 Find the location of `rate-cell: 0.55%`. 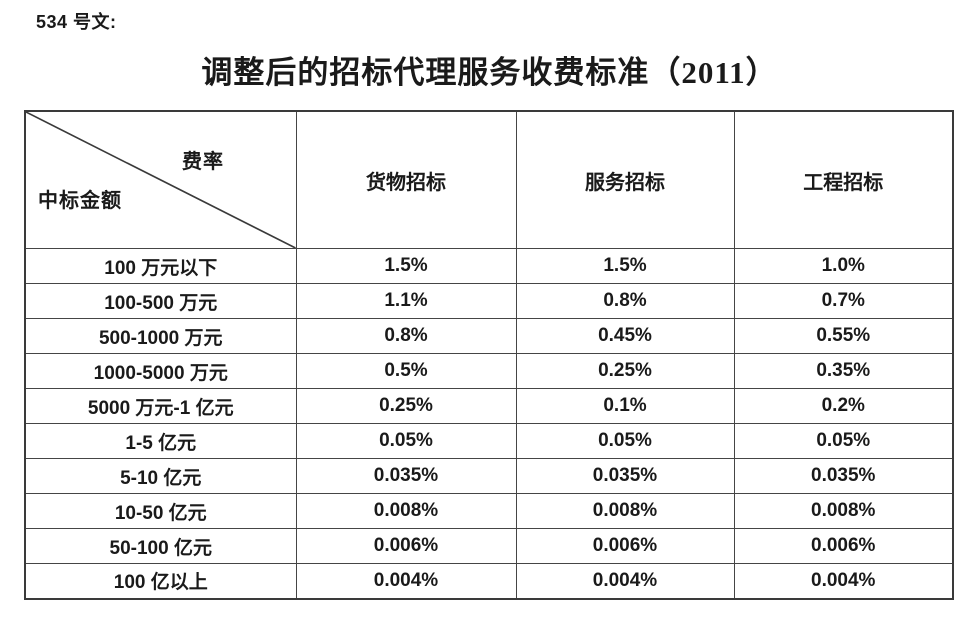

rate-cell: 0.55% is located at coordinates (843, 336).